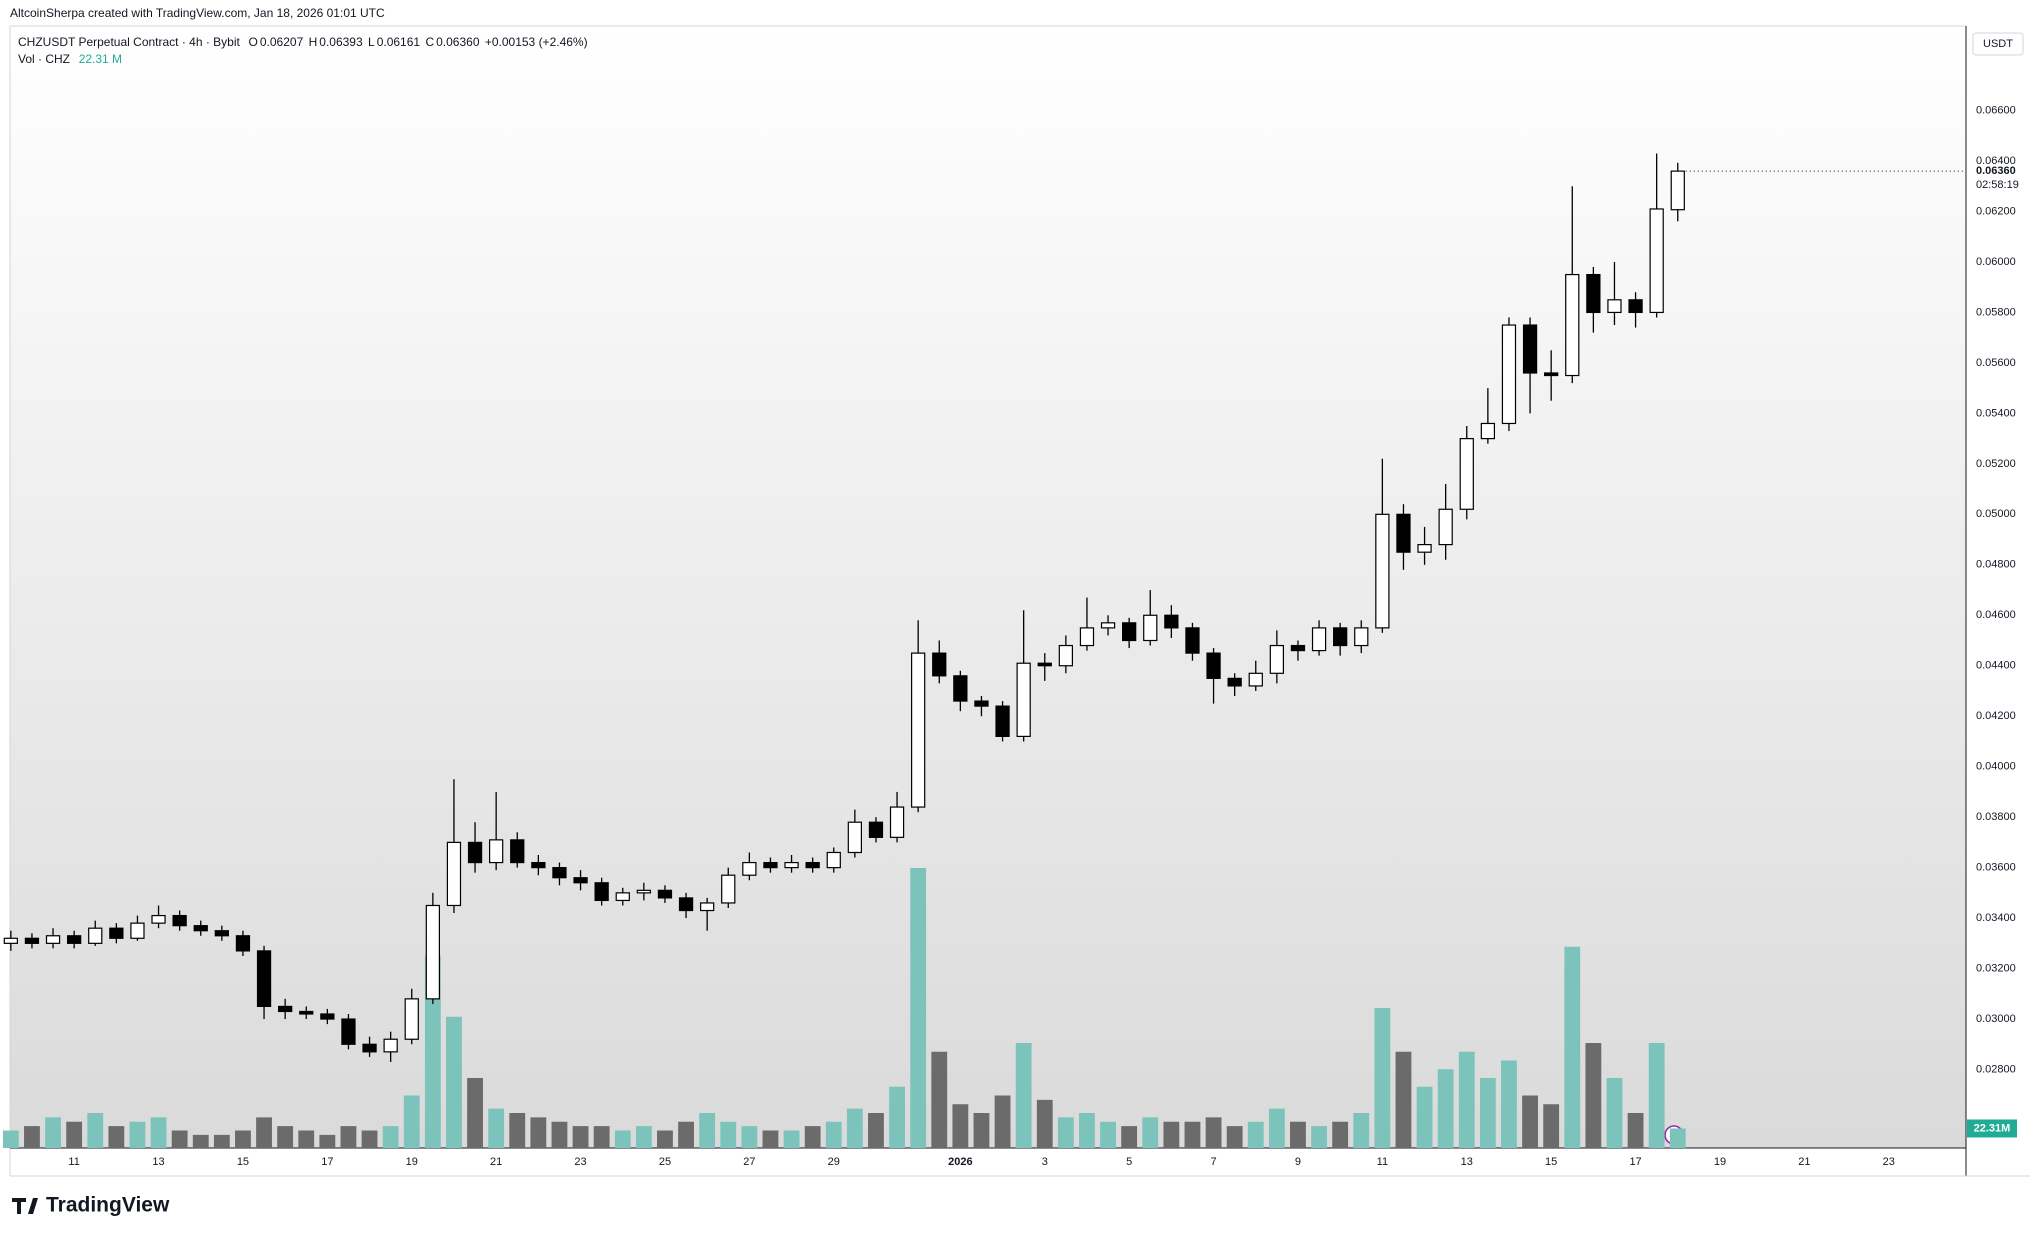 This screenshot has width=2037, height=1235. What do you see at coordinates (1129, 1162) in the screenshot?
I see `x-tick-label: 5` at bounding box center [1129, 1162].